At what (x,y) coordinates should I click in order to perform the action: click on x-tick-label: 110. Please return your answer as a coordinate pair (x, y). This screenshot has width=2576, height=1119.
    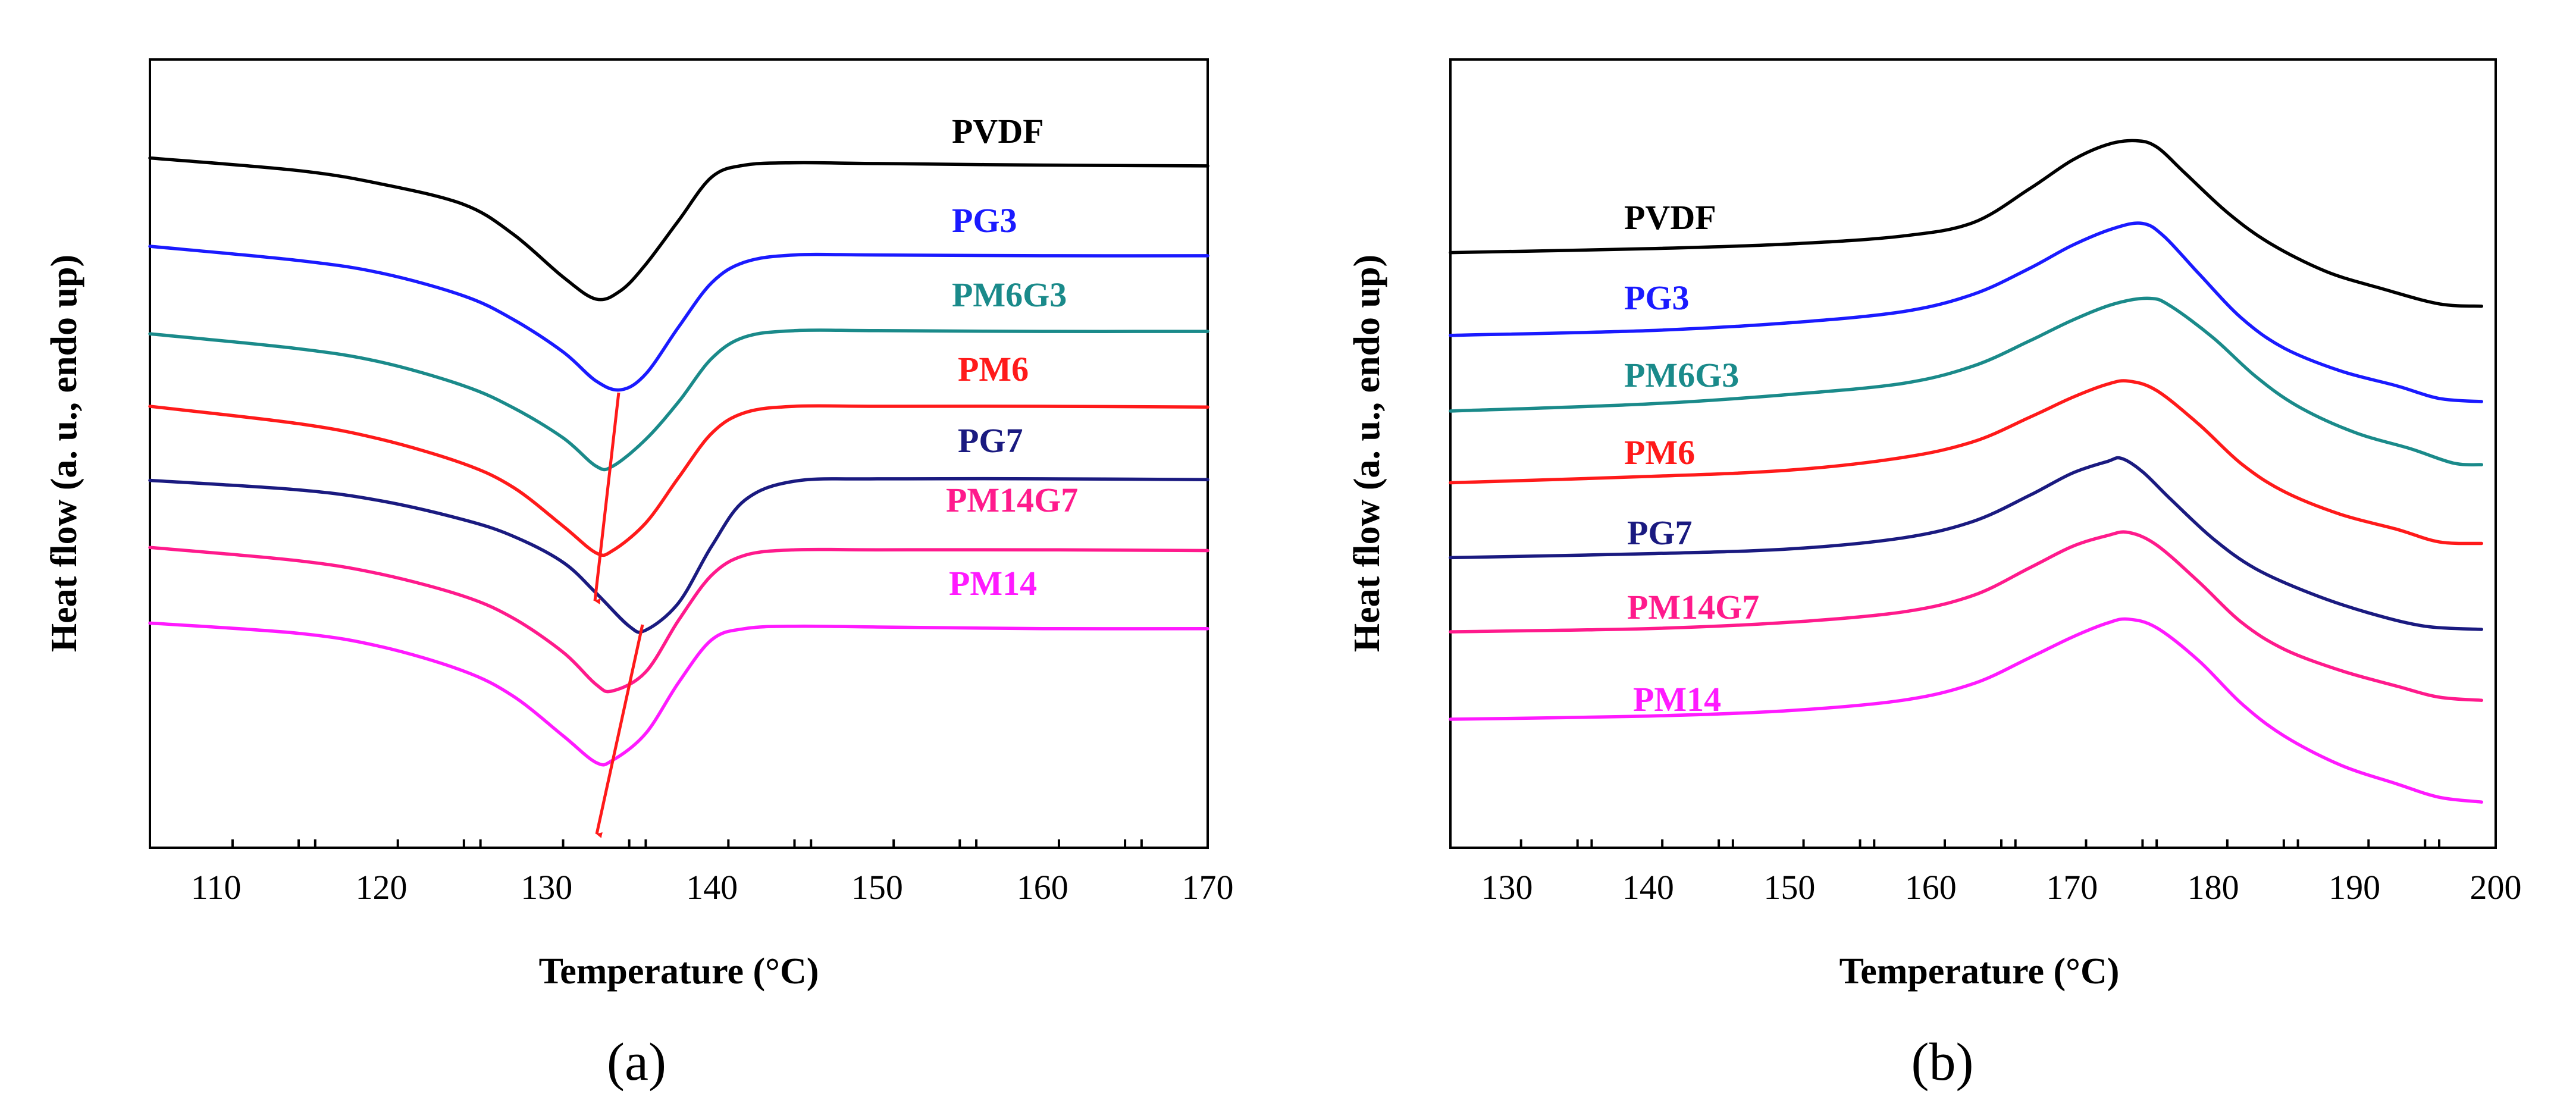
    Looking at the image, I should click on (217, 888).